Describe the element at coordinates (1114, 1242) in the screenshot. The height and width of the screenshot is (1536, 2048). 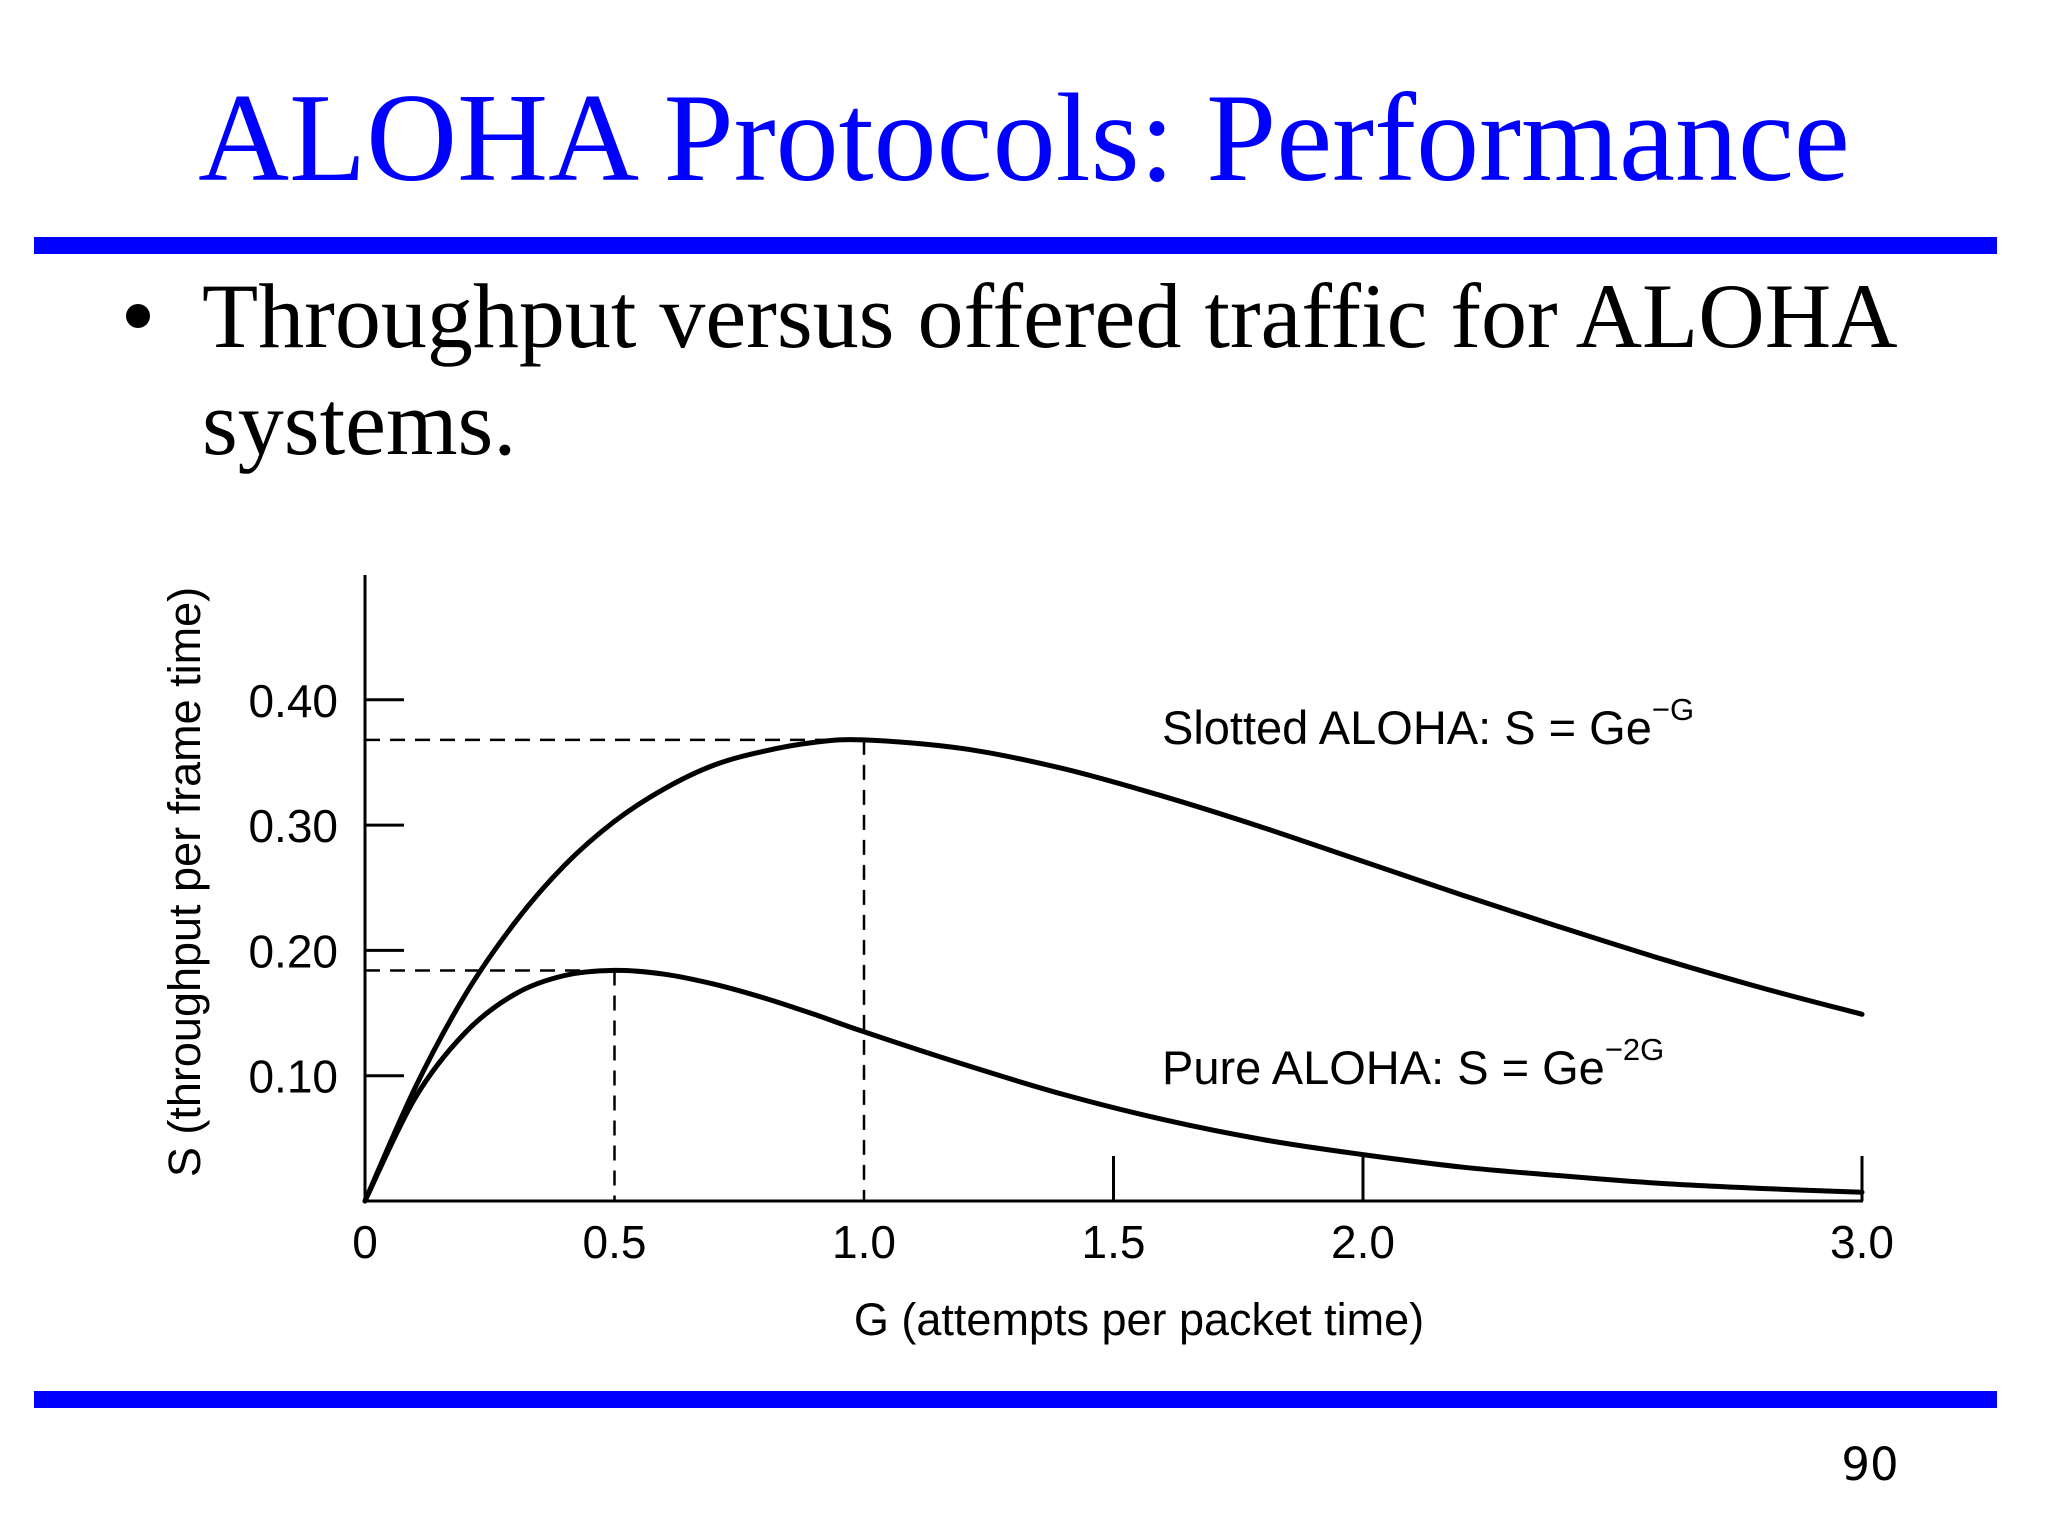
I see `x-tick-label: 1.5` at that location.